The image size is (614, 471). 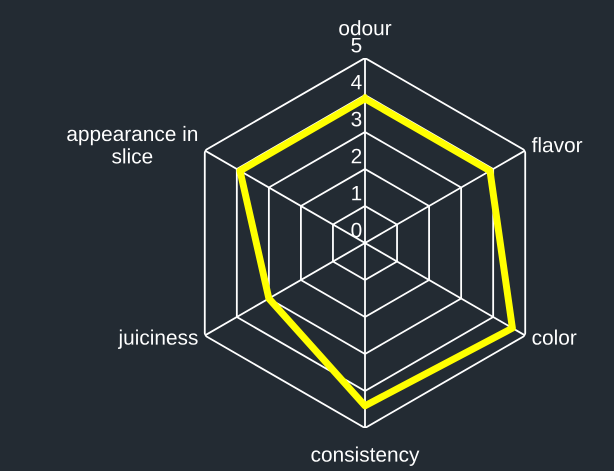 I want to click on y-tick-label: 3, so click(x=356, y=119).